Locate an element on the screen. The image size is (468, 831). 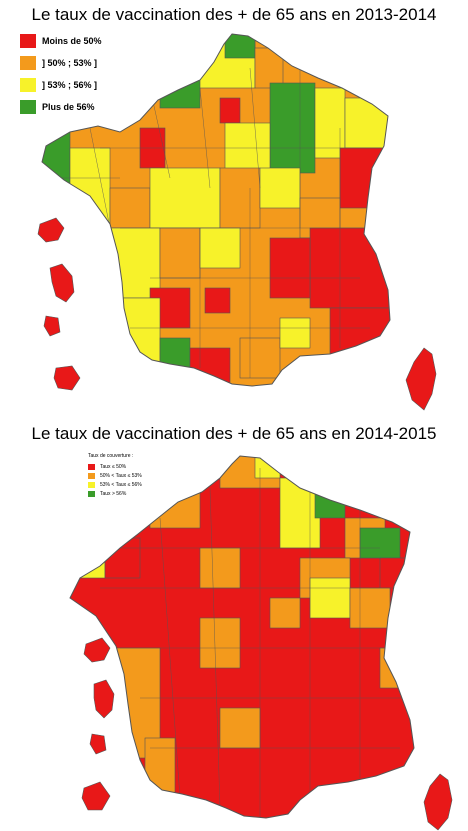
legend-item: ] 53% ; 56% ] is located at coordinates (61, 85).